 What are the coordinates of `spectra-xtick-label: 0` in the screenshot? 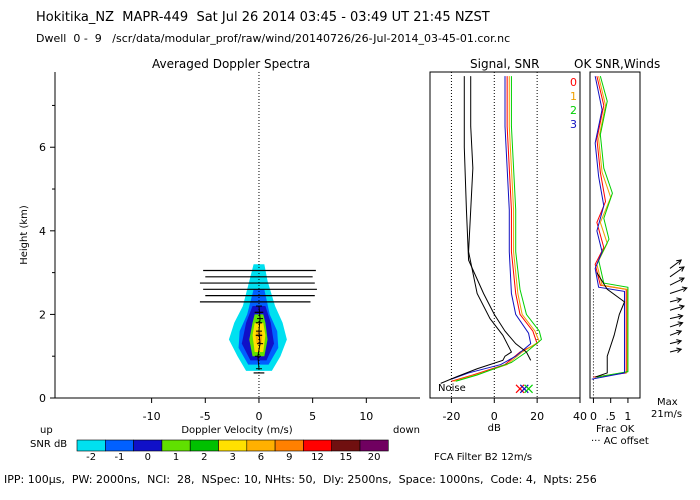 It's located at (258, 416).